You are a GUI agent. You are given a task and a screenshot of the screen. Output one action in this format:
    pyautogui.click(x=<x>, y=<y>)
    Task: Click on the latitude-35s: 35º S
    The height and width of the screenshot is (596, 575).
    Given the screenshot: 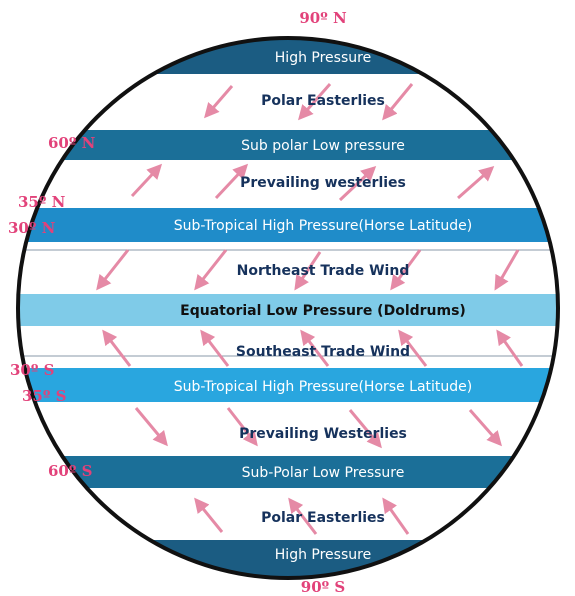 What is the action you would take?
    pyautogui.click(x=44, y=396)
    